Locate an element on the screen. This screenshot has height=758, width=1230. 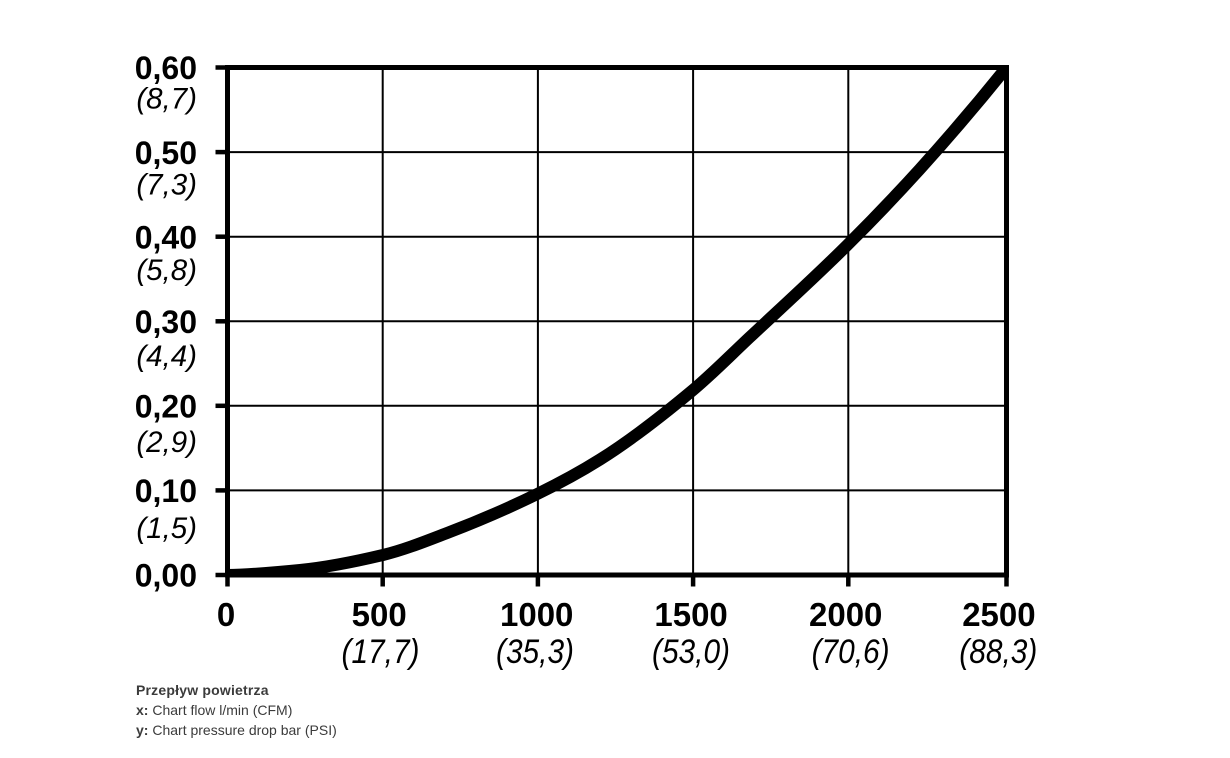
svg-text: 0,00 is located at coordinates (166, 576).